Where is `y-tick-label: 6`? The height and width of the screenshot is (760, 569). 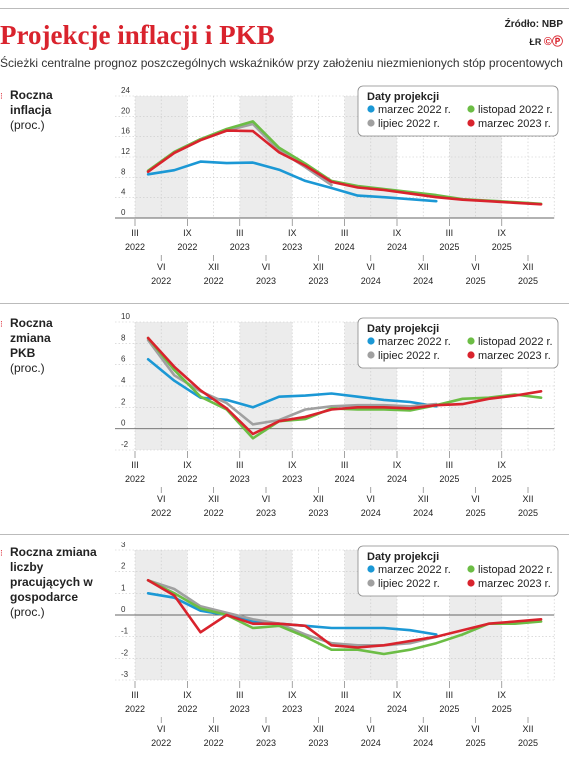 y-tick-label: 6 is located at coordinates (123, 359).